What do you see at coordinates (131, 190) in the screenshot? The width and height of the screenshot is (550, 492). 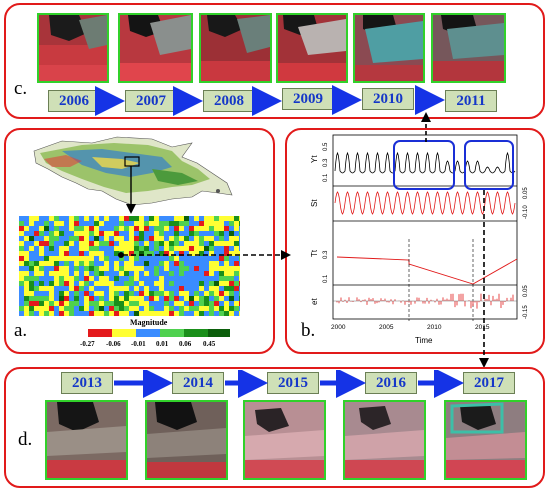 I see `zoom-arrow-a` at bounding box center [131, 190].